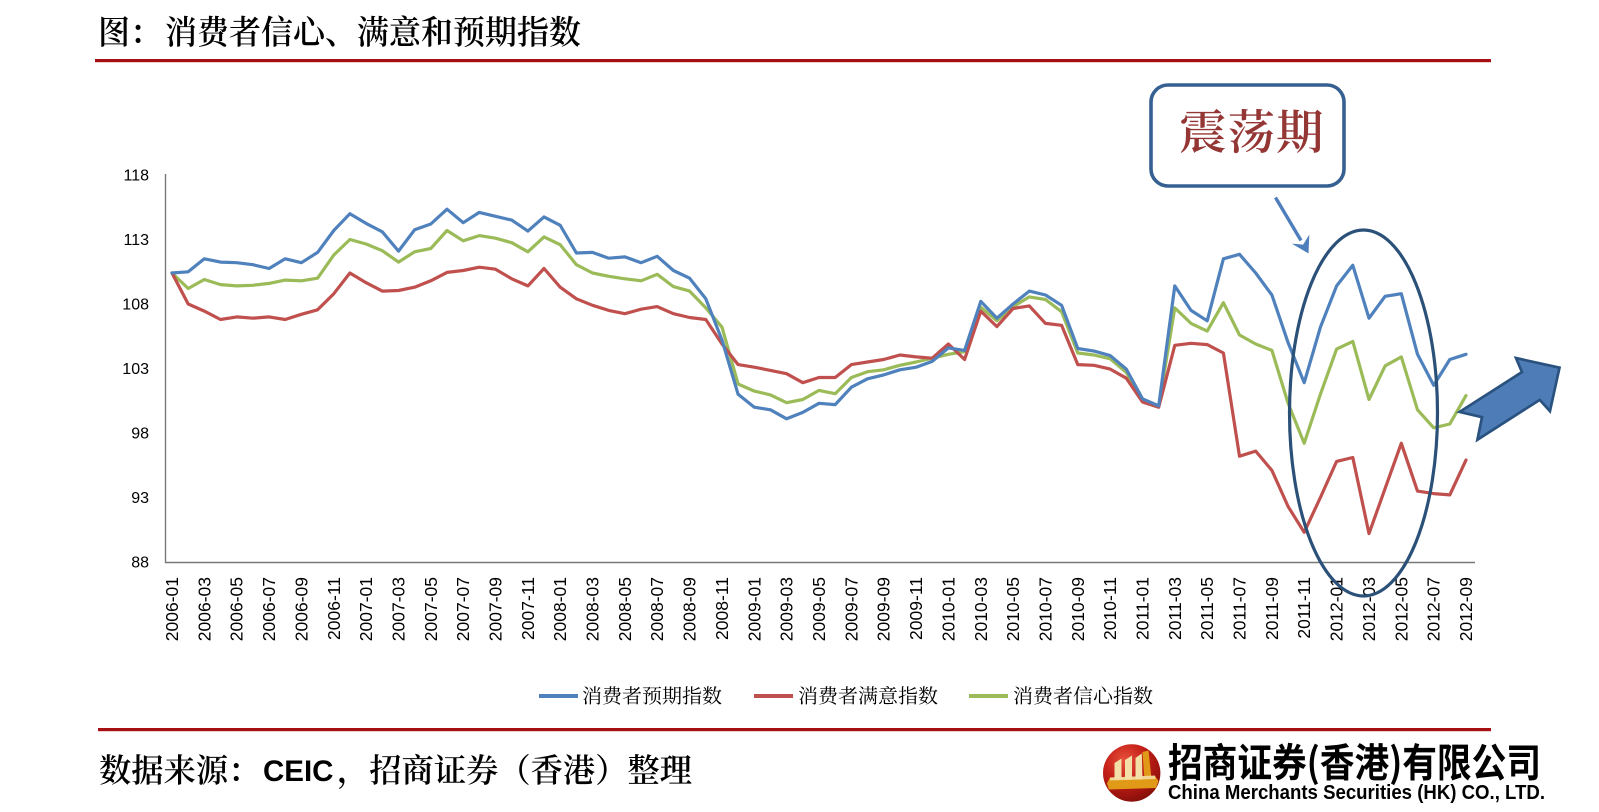 The height and width of the screenshot is (812, 1599). Describe the element at coordinates (135, 305) in the screenshot. I see `svg-text: 108` at that location.